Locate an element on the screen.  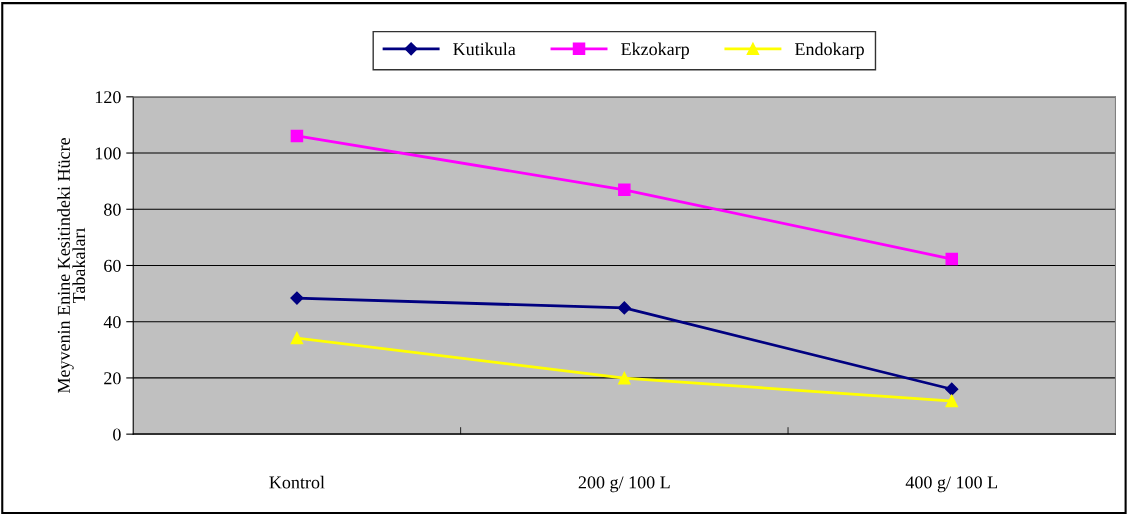
y-tick-label: 20 is located at coordinates (112, 378).